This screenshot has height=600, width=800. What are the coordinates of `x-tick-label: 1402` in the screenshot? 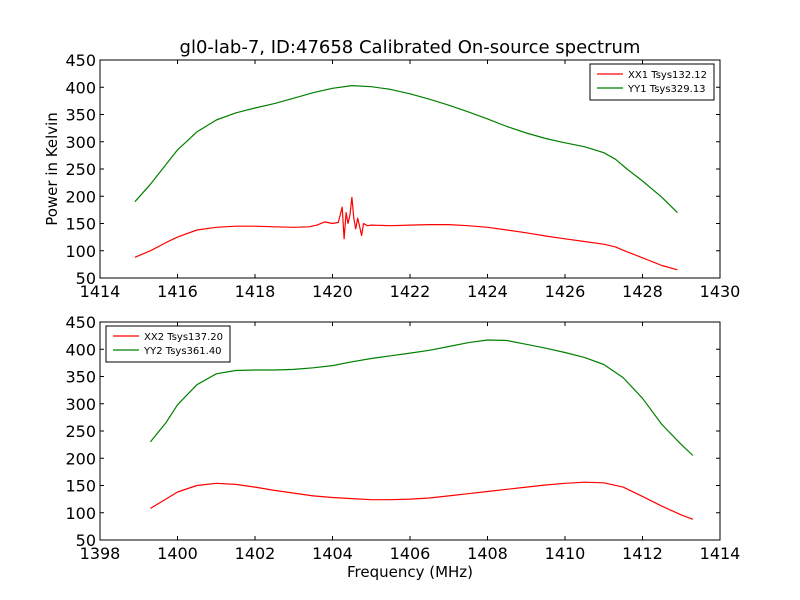 It's located at (255, 553).